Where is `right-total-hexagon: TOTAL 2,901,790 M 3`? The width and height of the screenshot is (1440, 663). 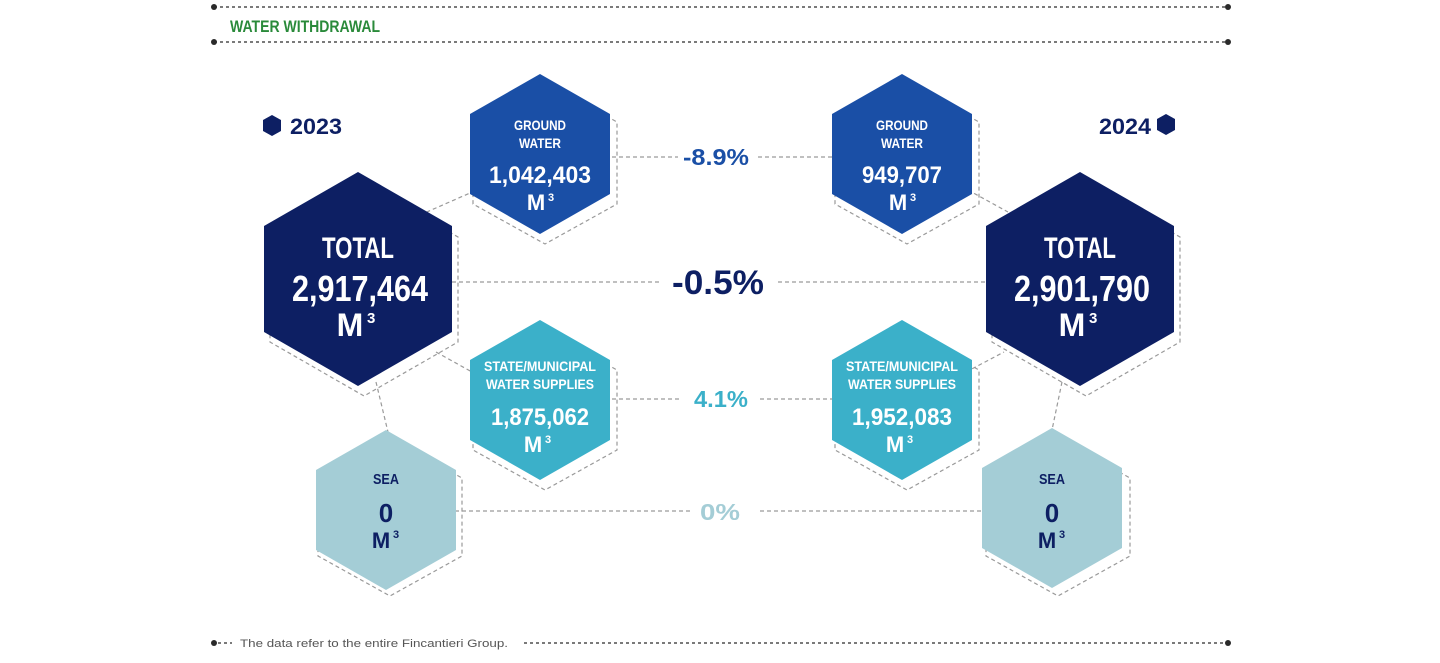 right-total-hexagon: TOTAL 2,901,790 M 3 is located at coordinates (1083, 284).